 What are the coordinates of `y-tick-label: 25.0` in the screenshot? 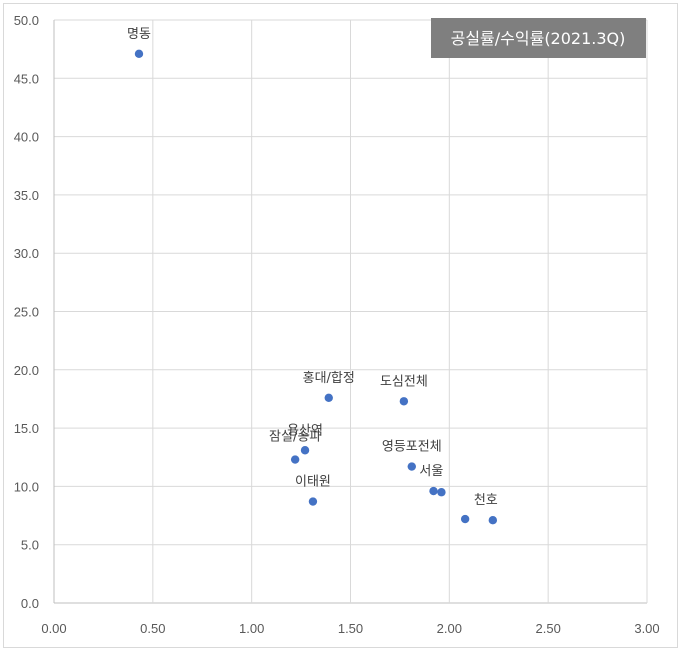 It's located at (26, 312).